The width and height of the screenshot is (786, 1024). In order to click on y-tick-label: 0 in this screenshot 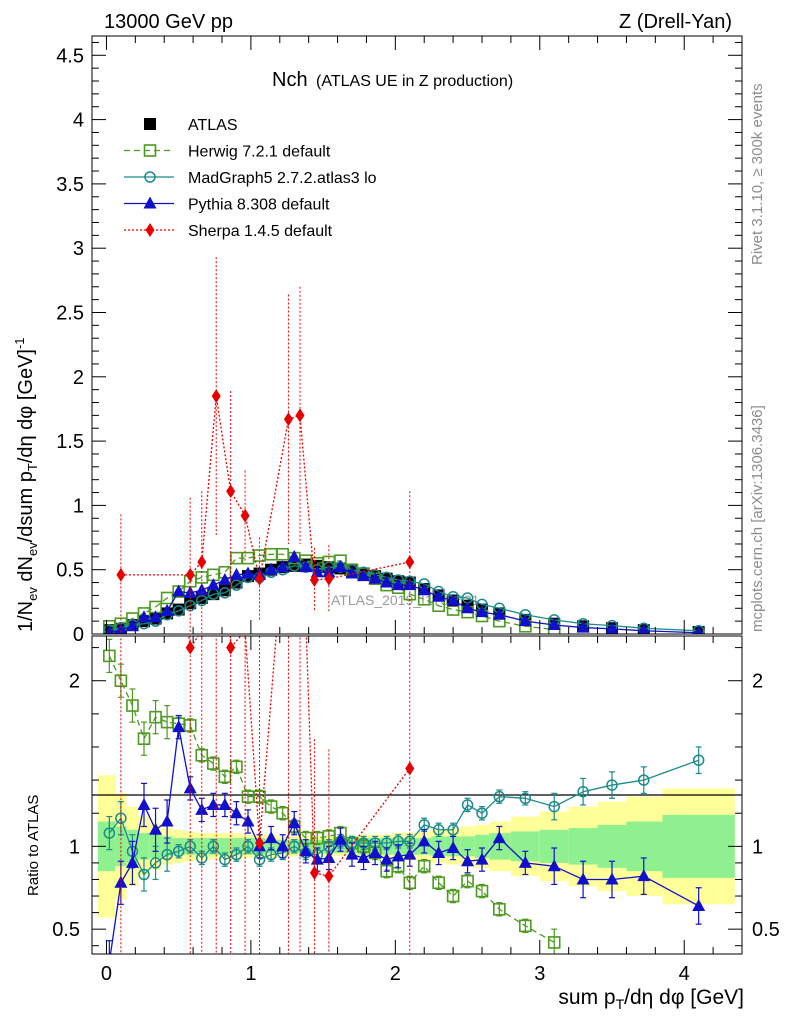, I will do `click(78, 635)`.